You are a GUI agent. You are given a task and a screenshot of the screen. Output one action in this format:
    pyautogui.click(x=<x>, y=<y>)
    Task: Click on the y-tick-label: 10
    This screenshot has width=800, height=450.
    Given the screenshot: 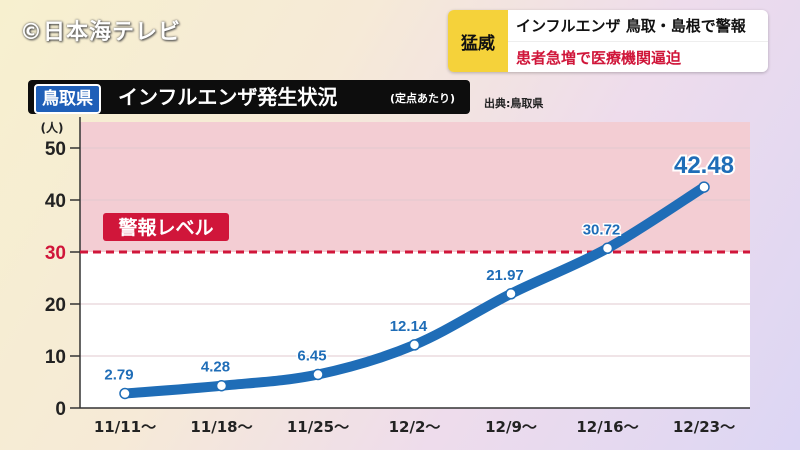 What is the action you would take?
    pyautogui.click(x=55, y=357)
    